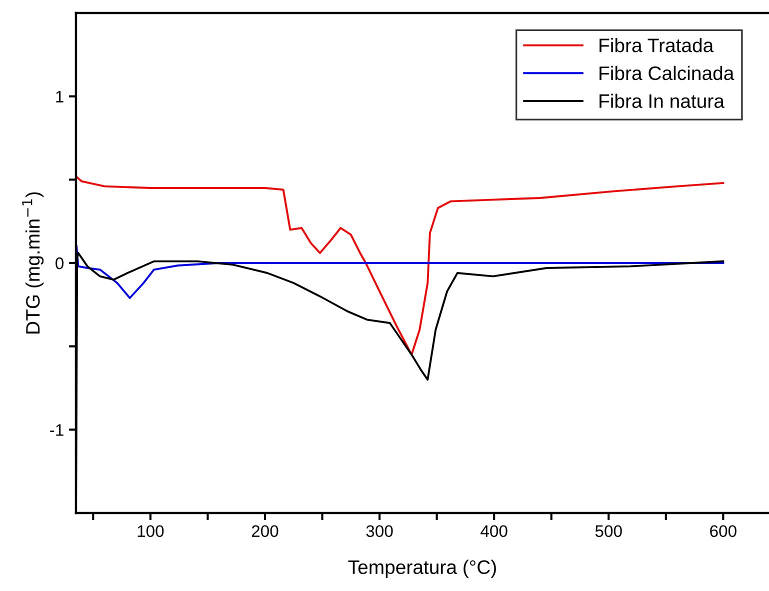  I want to click on x-tick-label: 300, so click(379, 531).